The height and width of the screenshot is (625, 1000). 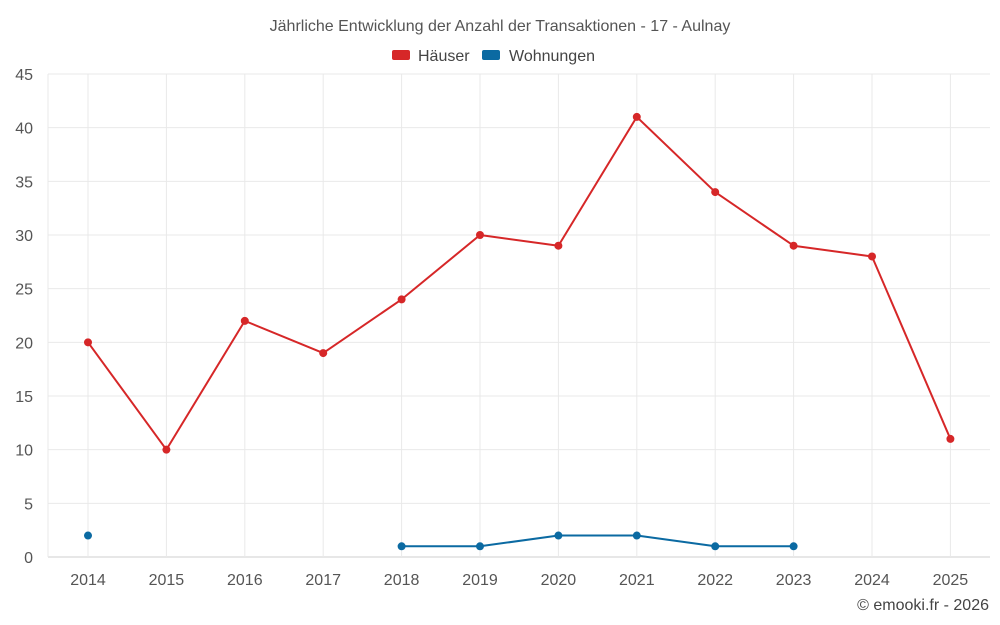 I want to click on y-tick-label: 5, so click(x=28, y=504).